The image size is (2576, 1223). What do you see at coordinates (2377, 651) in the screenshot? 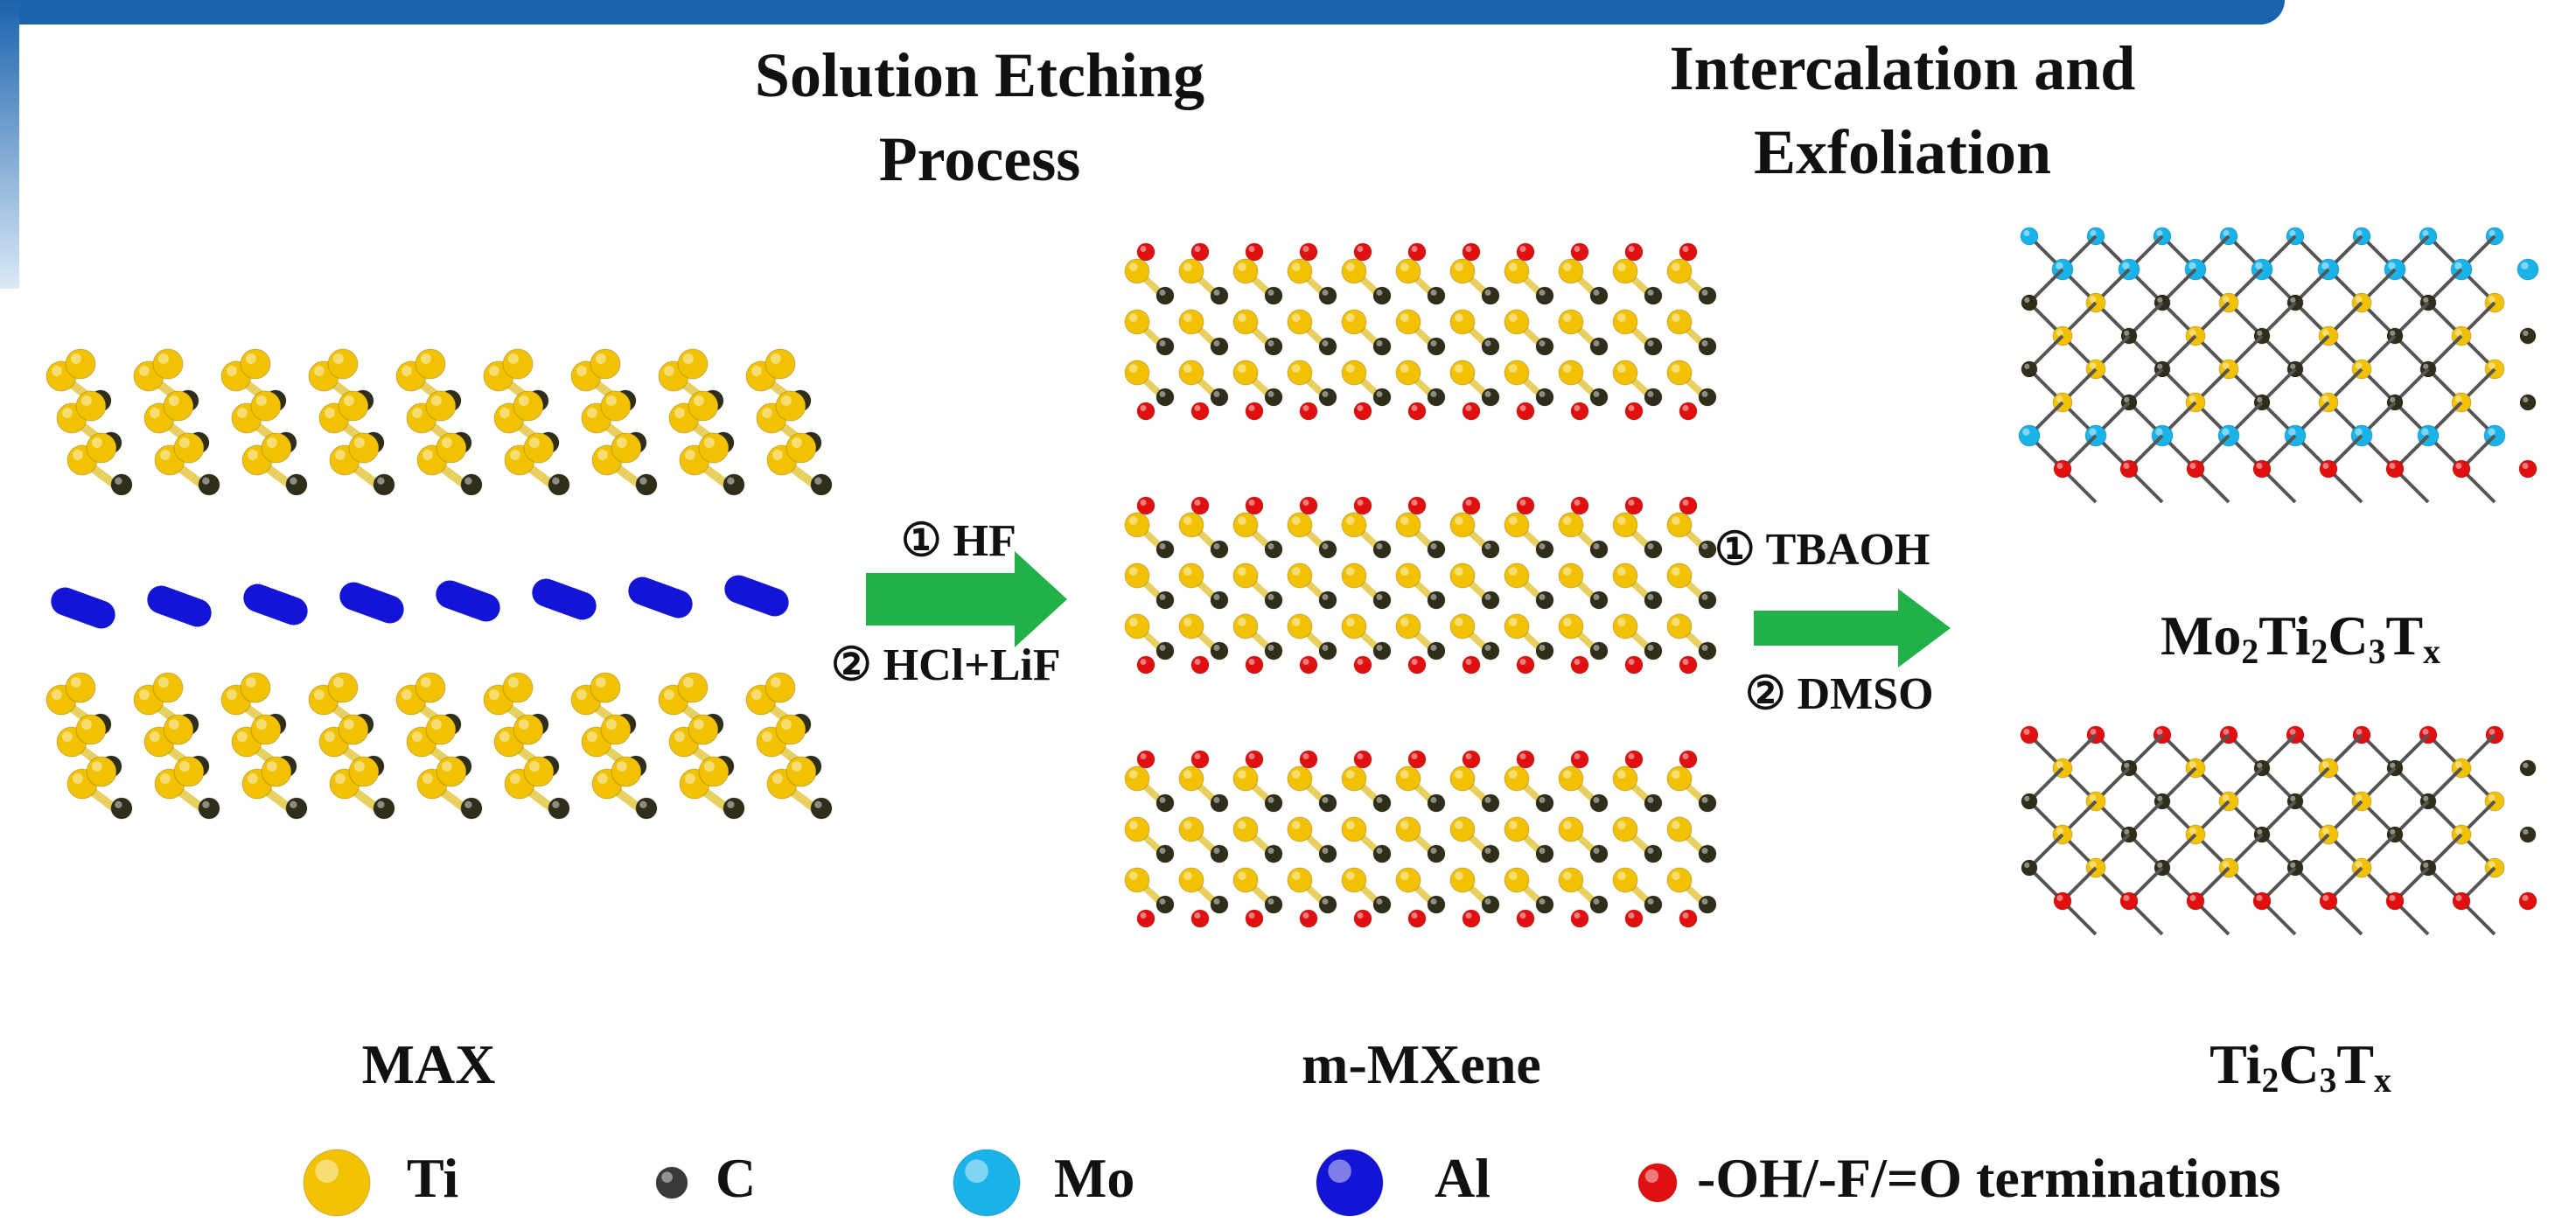
I see `mo2ti2c3tx-part: 3` at bounding box center [2377, 651].